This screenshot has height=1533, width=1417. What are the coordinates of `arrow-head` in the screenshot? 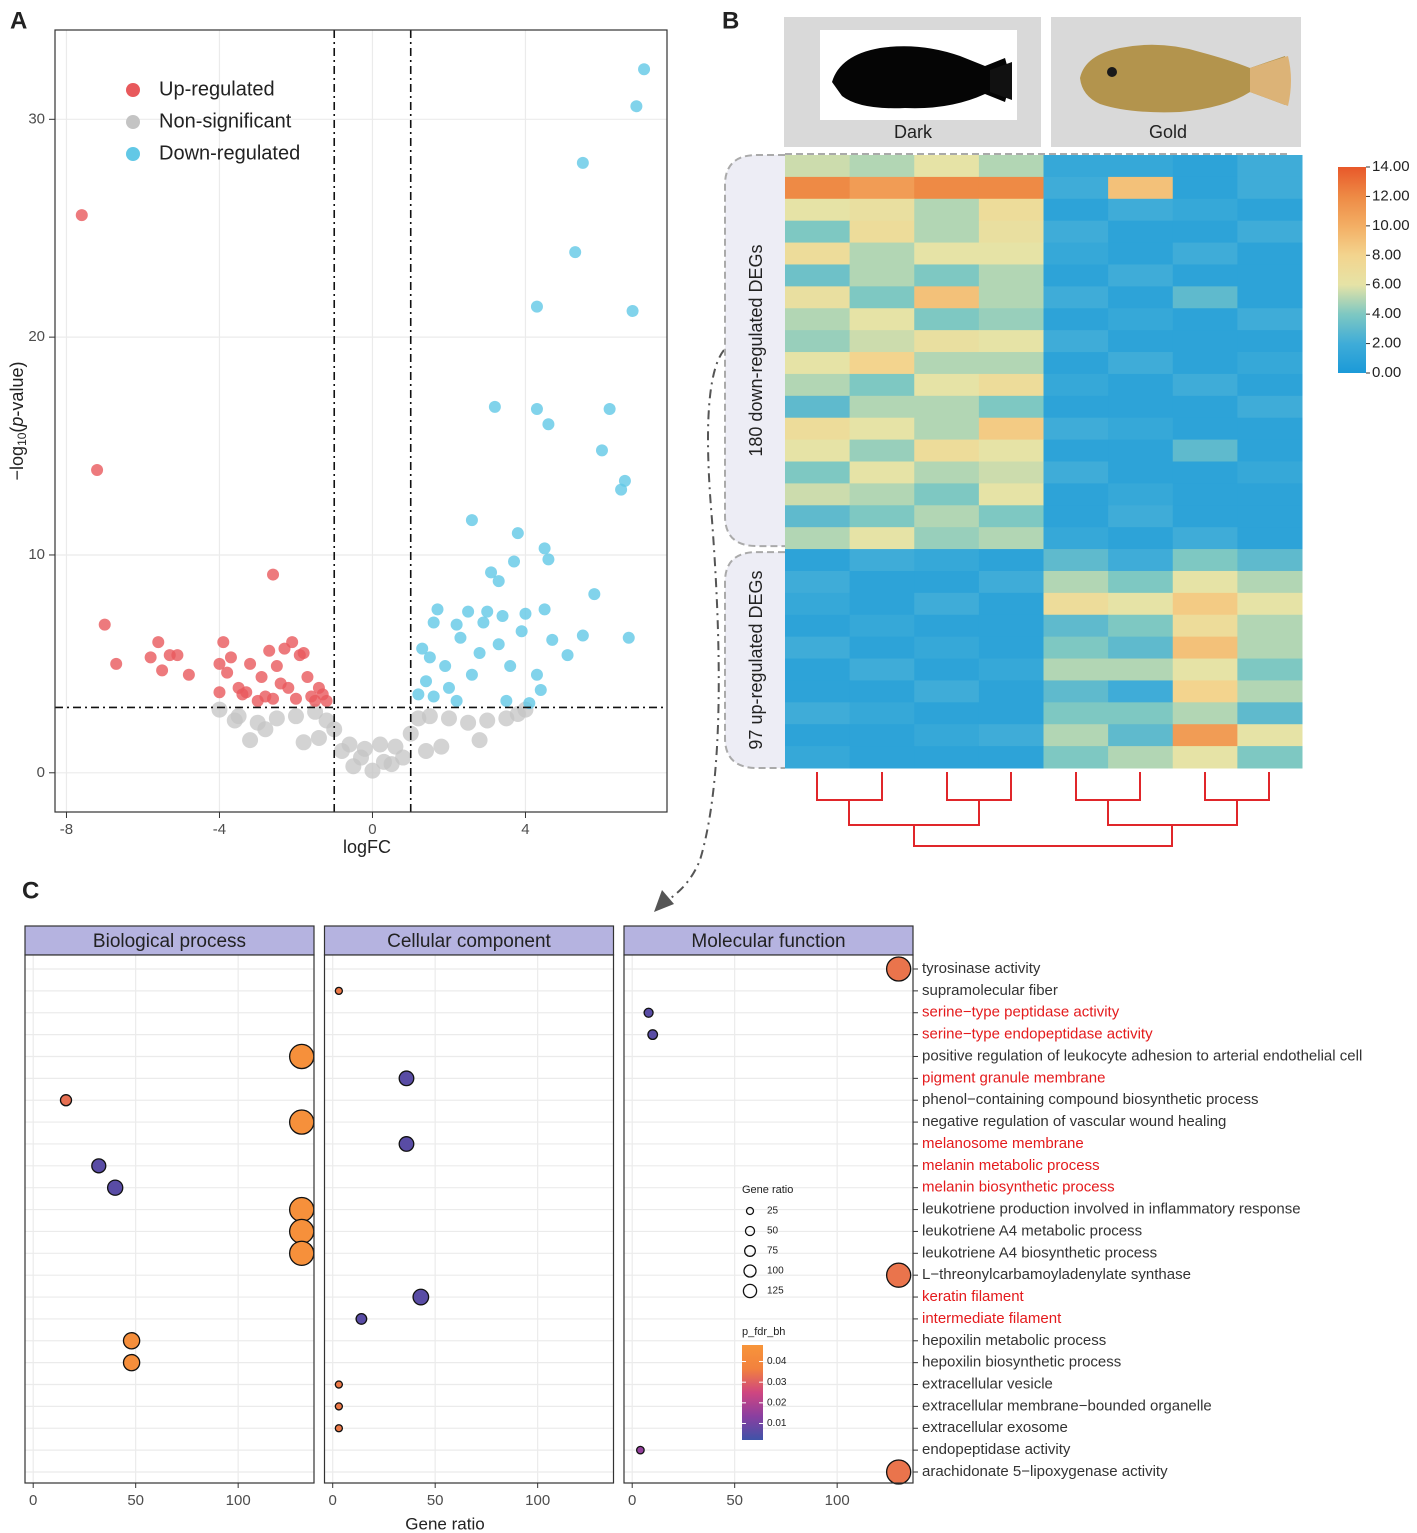 It's located at (664, 901).